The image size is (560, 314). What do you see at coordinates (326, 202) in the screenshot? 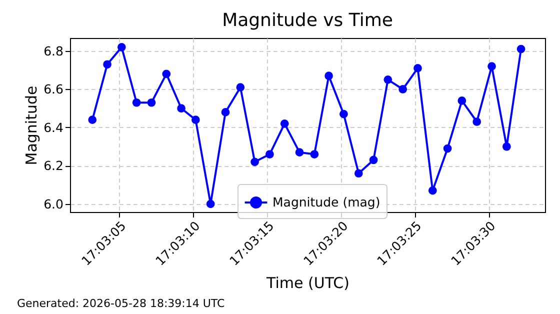
I see `legend-label: Magnitude (mag)` at bounding box center [326, 202].